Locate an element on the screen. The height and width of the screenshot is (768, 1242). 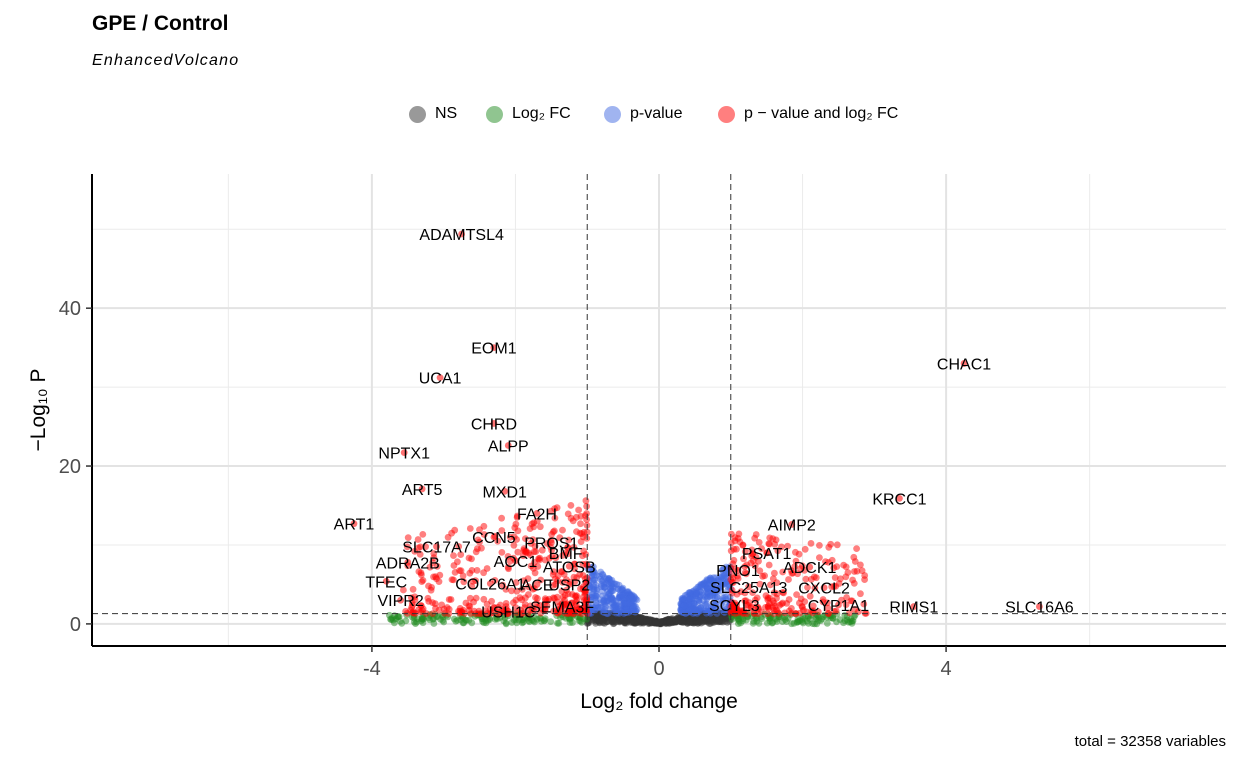
point-label: SLC25A13 is located at coordinates (748, 588).